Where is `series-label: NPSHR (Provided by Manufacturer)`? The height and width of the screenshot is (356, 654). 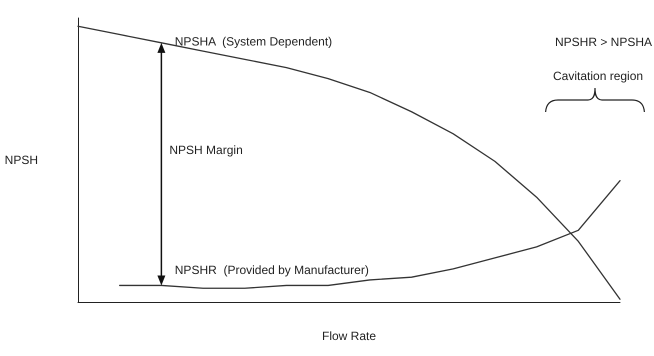 series-label: NPSHR (Provided by Manufacturer) is located at coordinates (271, 270).